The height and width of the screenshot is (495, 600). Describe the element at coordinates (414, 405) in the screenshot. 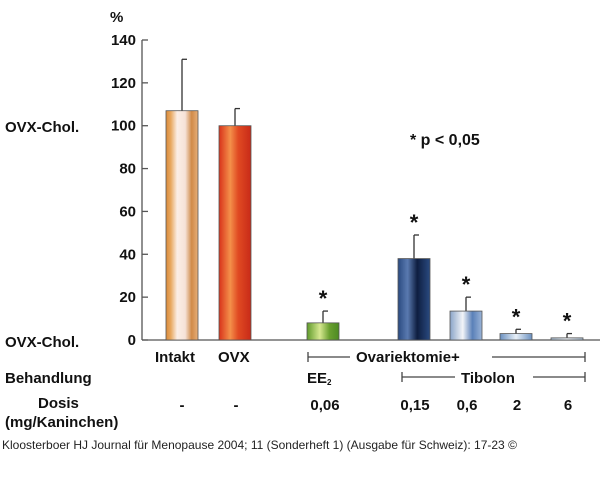

I see `dose-label: 0,15` at that location.